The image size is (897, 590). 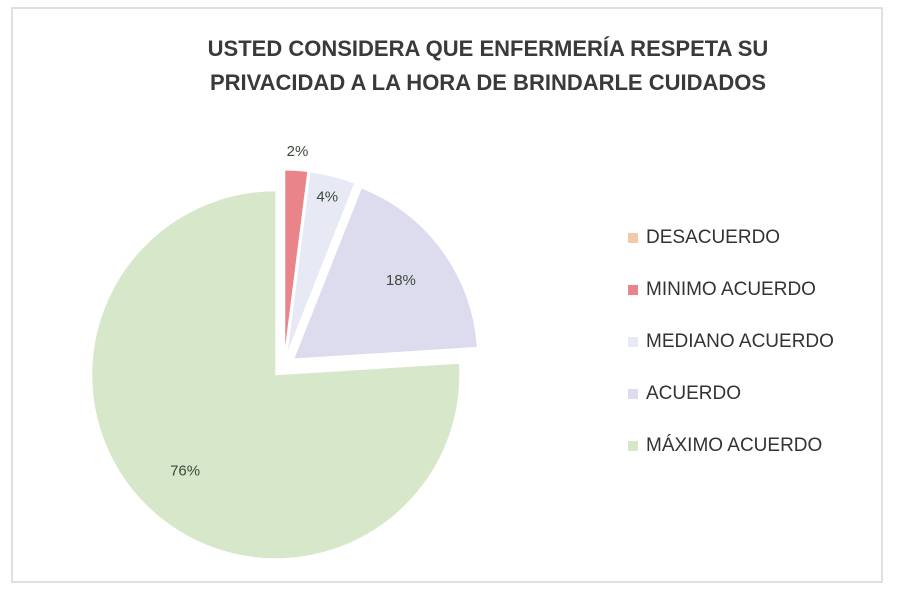 What do you see at coordinates (740, 341) in the screenshot?
I see `legend-label: MEDIANO ACUERDO` at bounding box center [740, 341].